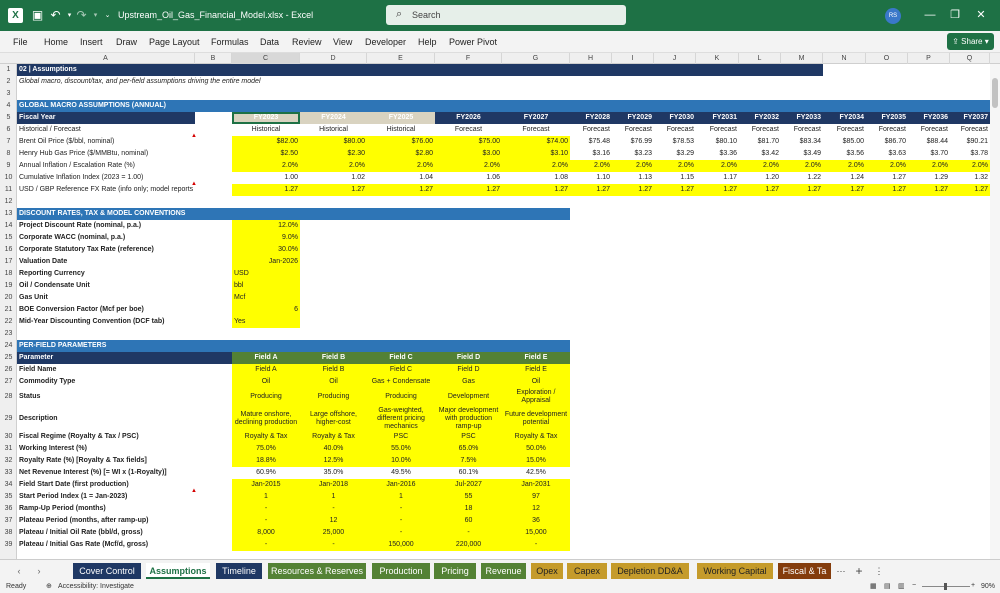  I want to click on field-value: 8,000, so click(266, 533).